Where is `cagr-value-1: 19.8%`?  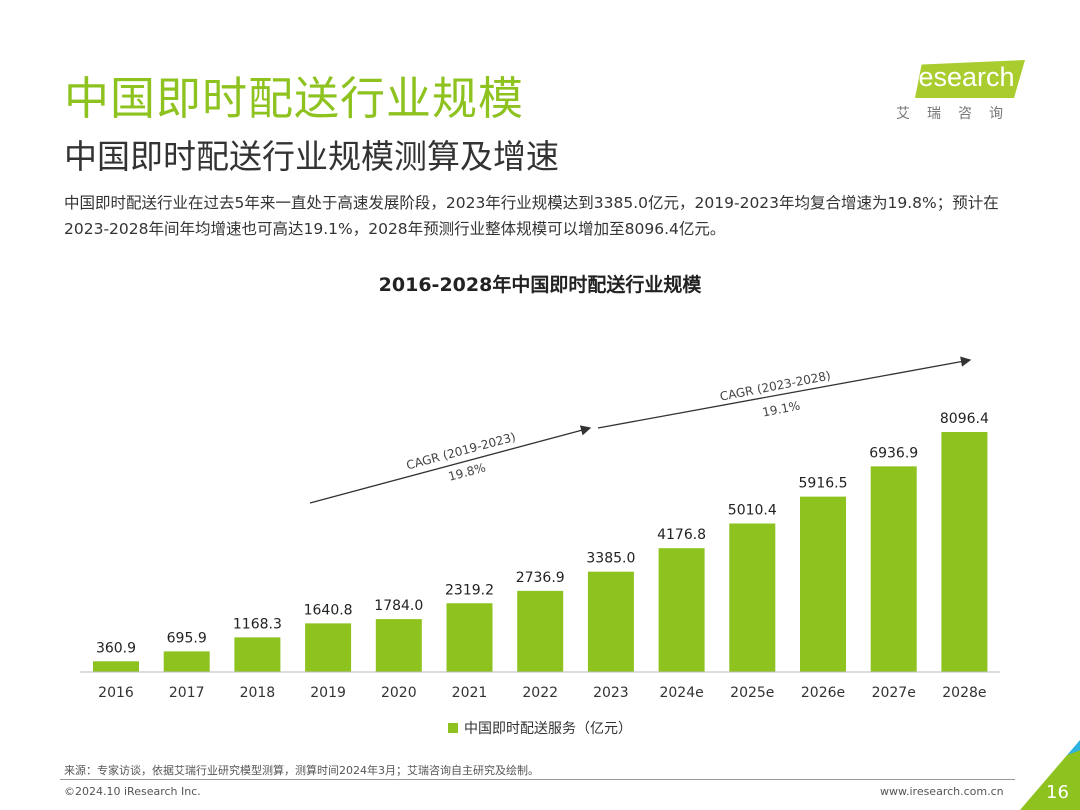 cagr-value-1: 19.8% is located at coordinates (467, 471).